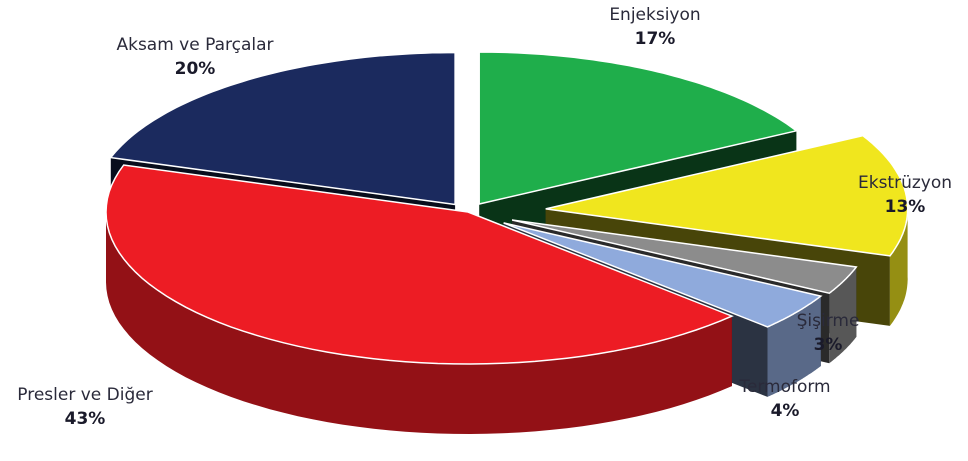 This screenshot has width=968, height=461. I want to click on slice-label: Ekstrüzyon, so click(905, 183).